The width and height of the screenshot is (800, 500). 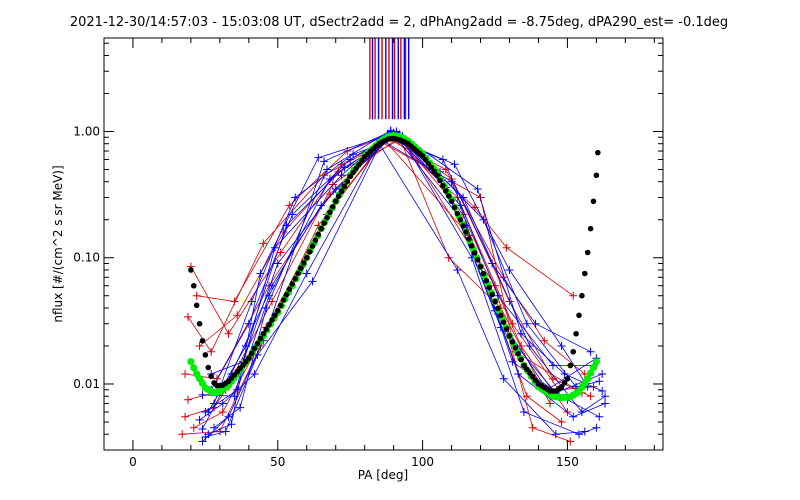 What do you see at coordinates (422, 462) in the screenshot?
I see `x-tick-label: 100` at bounding box center [422, 462].